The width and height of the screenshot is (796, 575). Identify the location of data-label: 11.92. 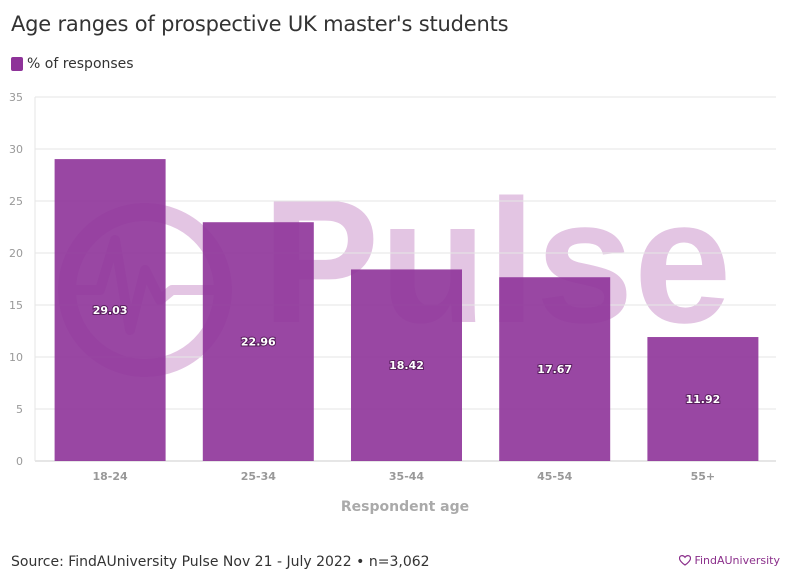
(703, 399).